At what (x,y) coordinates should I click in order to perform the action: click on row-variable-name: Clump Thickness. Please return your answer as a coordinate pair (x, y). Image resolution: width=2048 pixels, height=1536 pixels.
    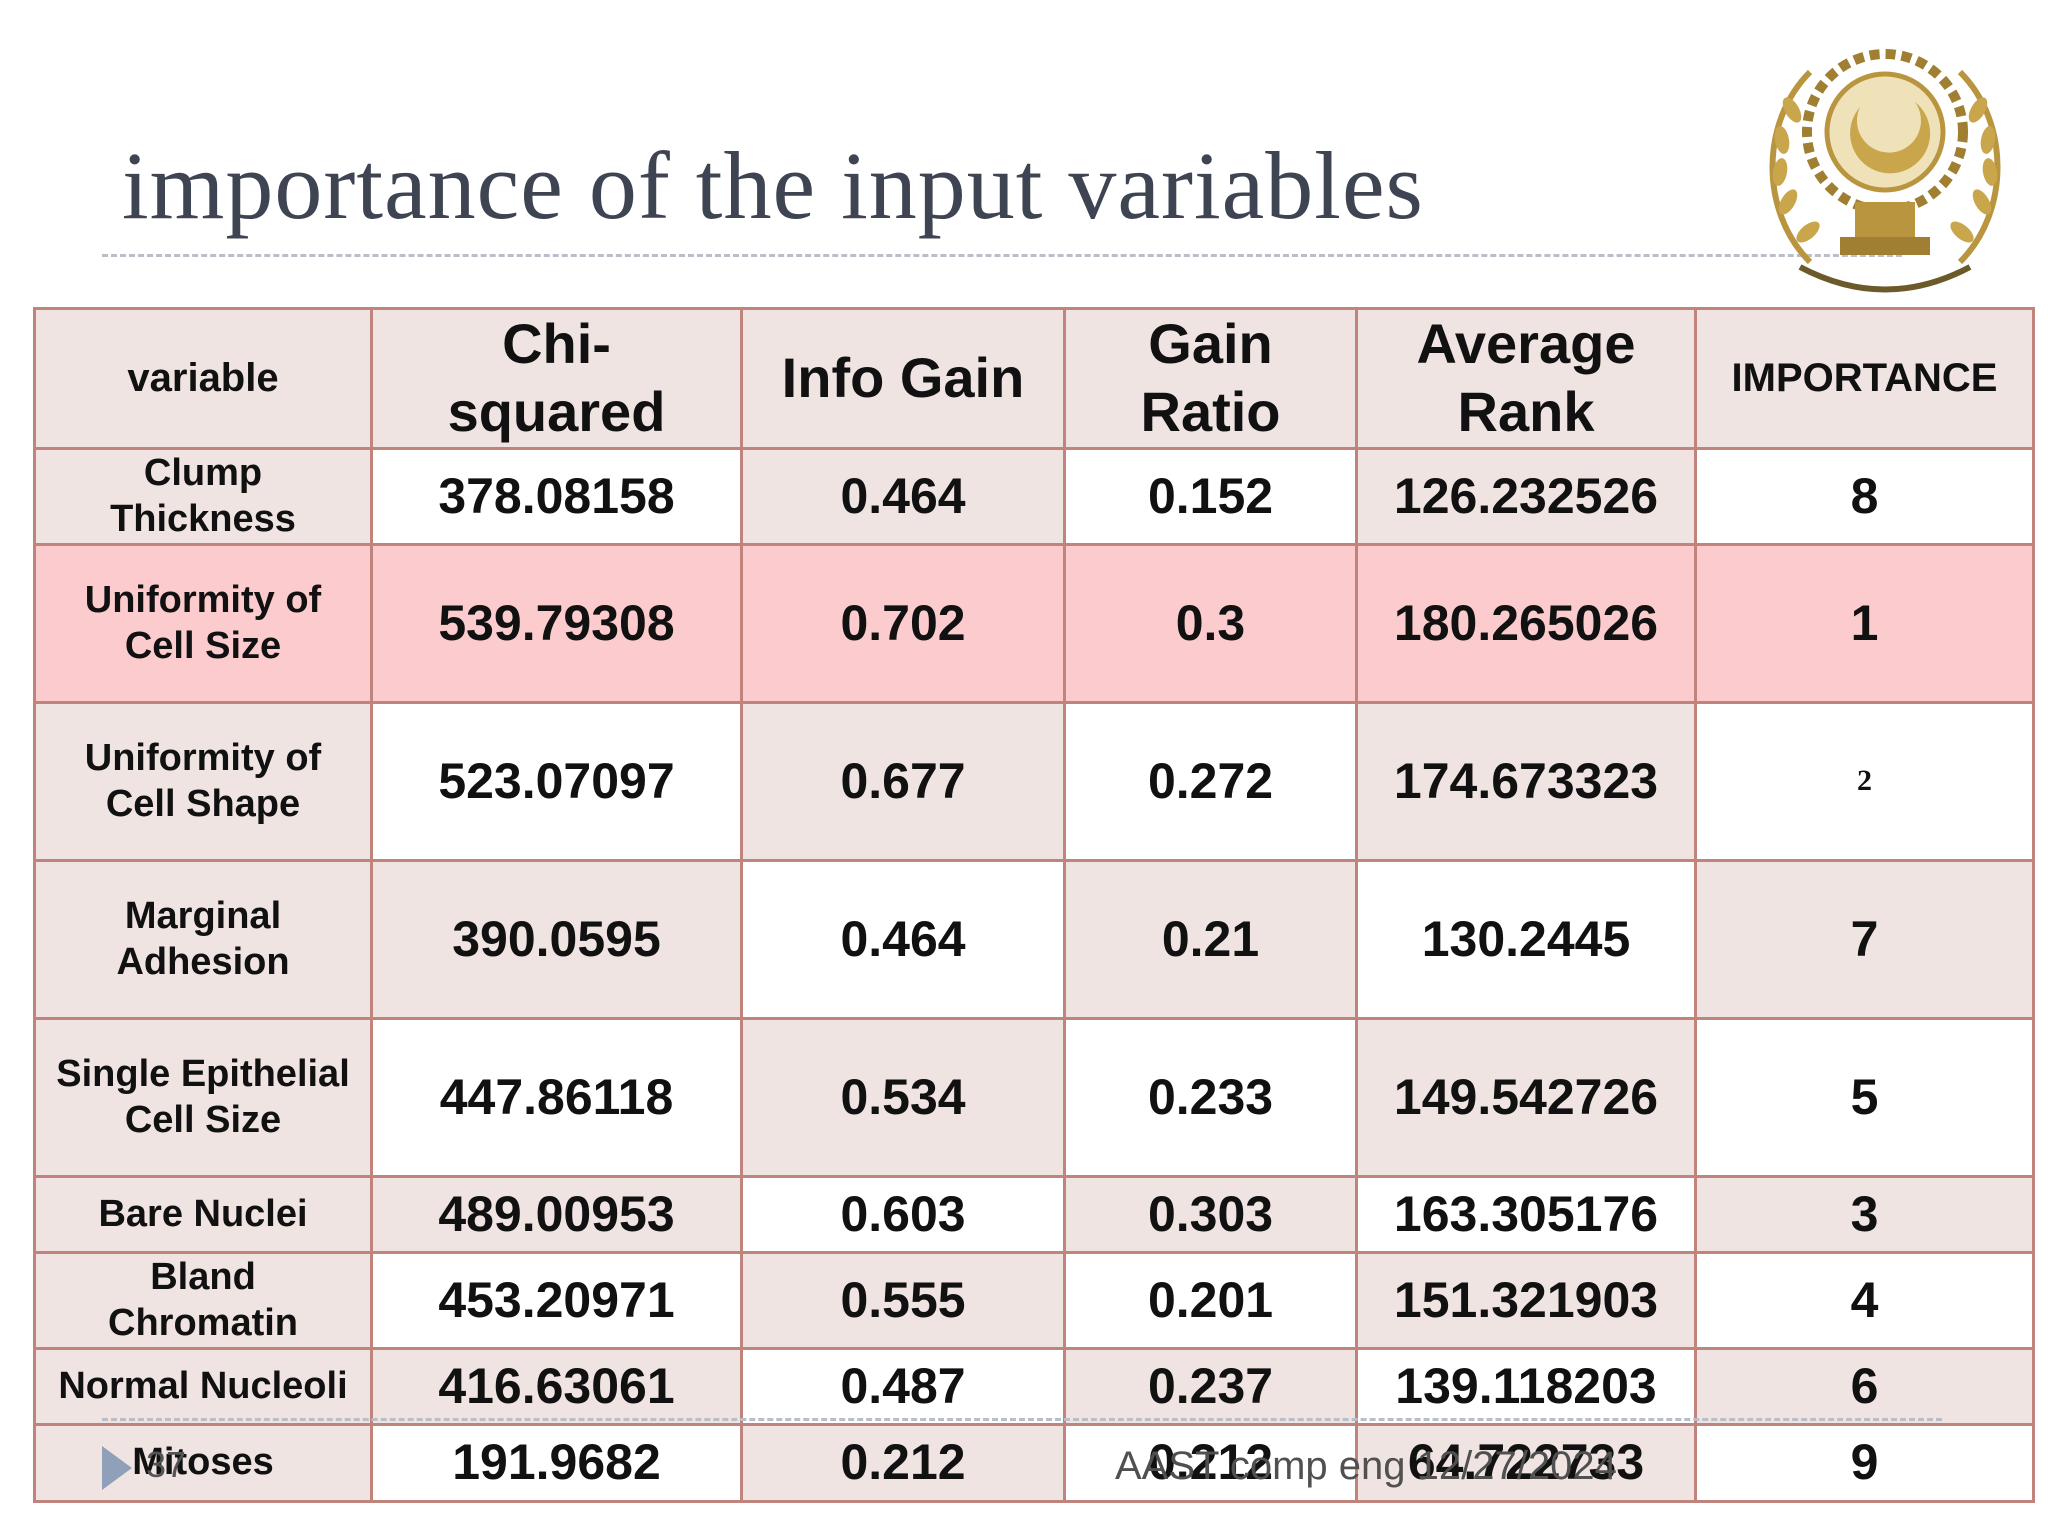
    Looking at the image, I should click on (203, 496).